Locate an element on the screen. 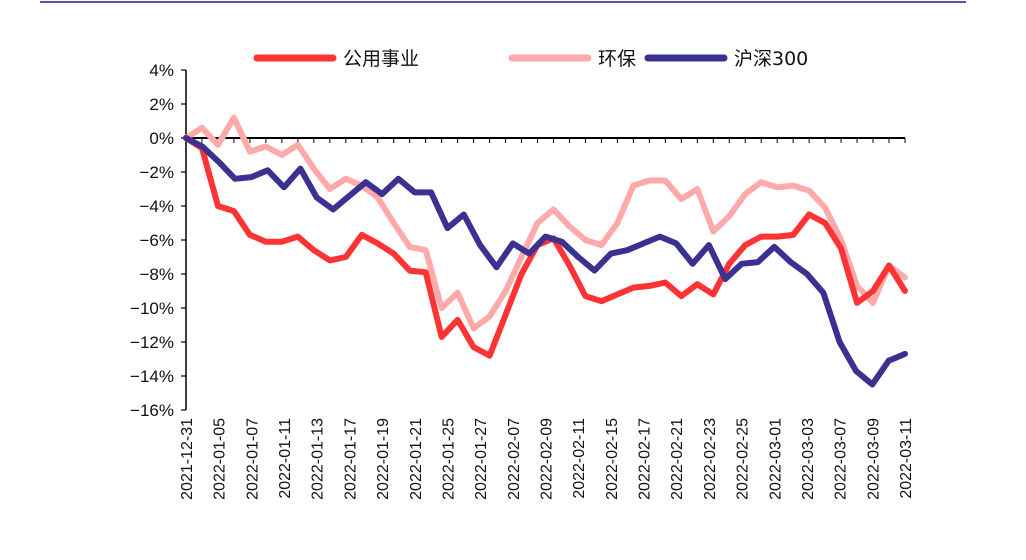  x-tick-label: 2022-02-25 is located at coordinates (743, 459).